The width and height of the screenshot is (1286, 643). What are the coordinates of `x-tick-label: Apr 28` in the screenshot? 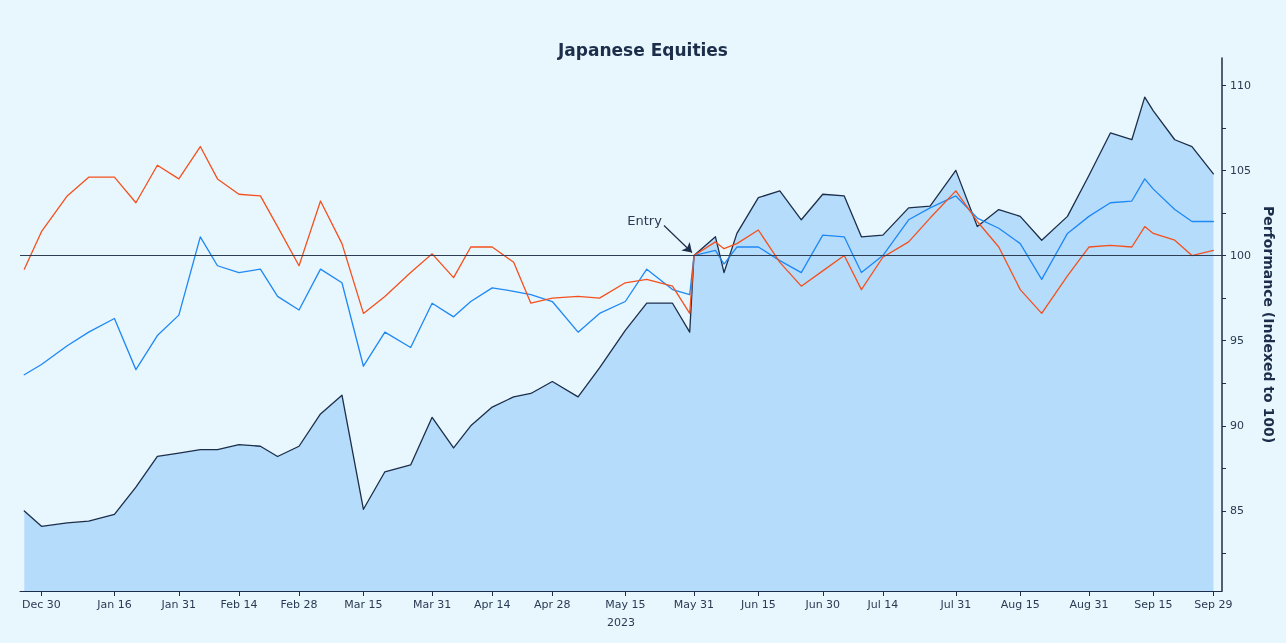 It's located at (552, 604).